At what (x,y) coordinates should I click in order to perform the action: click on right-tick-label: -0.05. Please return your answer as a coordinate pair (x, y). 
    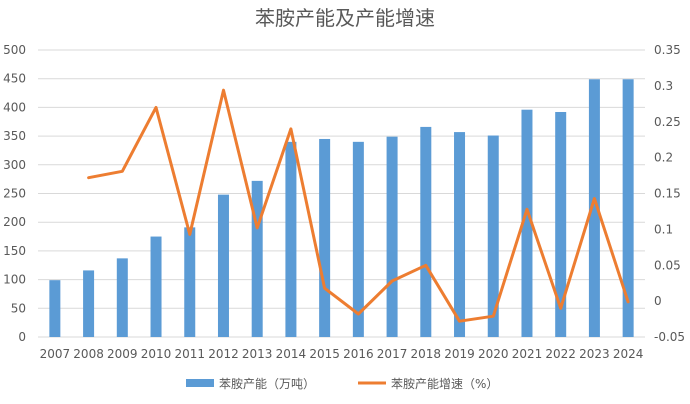
    Looking at the image, I should click on (669, 337).